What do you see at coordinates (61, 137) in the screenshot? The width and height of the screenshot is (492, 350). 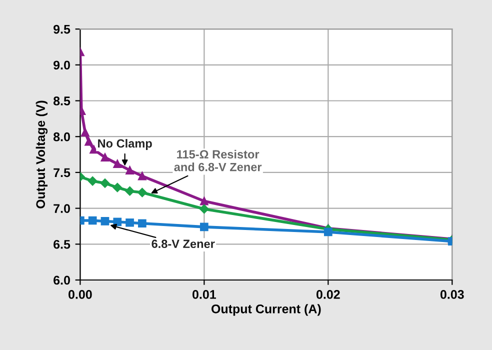 I see `y-tick-label: 8.0` at bounding box center [61, 137].